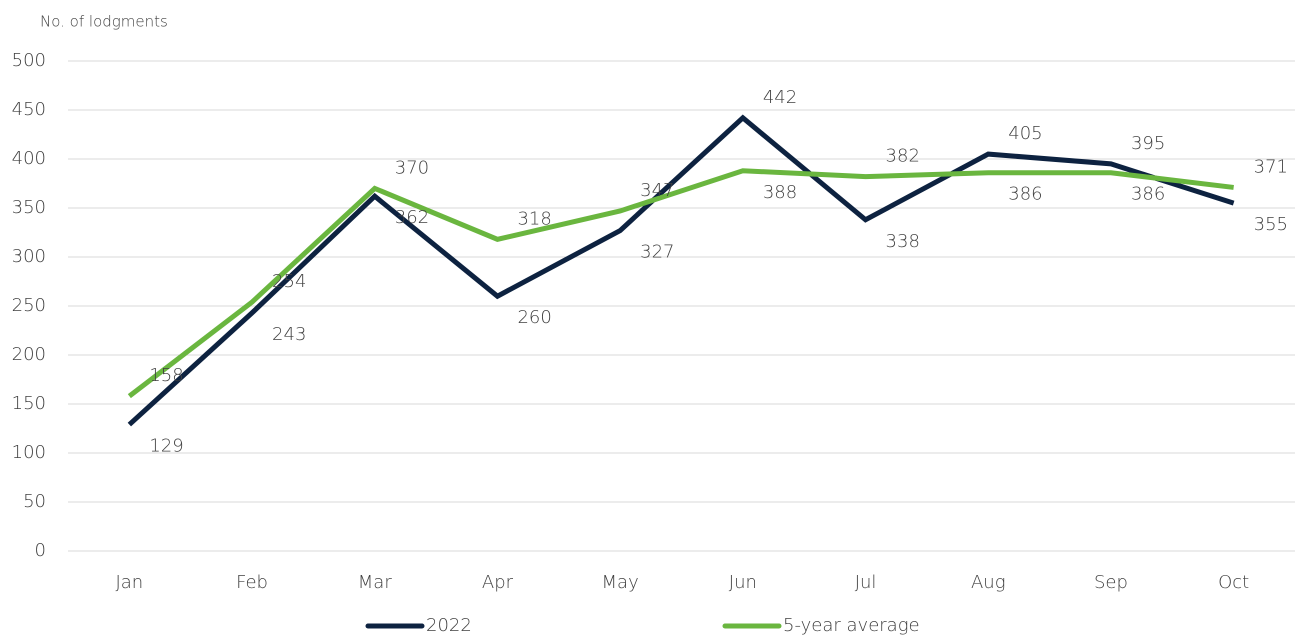  What do you see at coordinates (375, 582) in the screenshot?
I see `x-tick-label: Mar` at bounding box center [375, 582].